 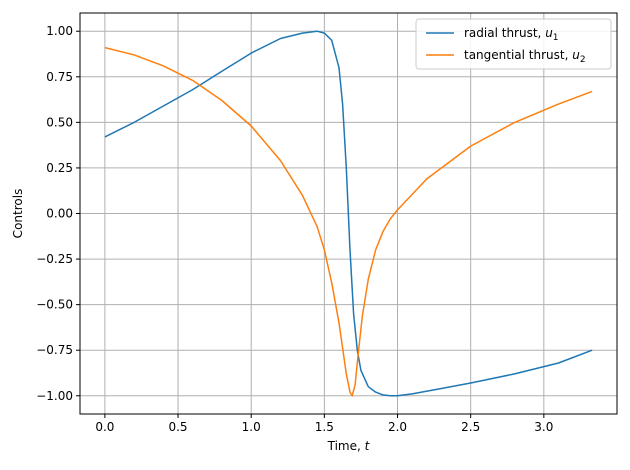 I want to click on x-axis-label: Time, t, so click(x=349, y=446).